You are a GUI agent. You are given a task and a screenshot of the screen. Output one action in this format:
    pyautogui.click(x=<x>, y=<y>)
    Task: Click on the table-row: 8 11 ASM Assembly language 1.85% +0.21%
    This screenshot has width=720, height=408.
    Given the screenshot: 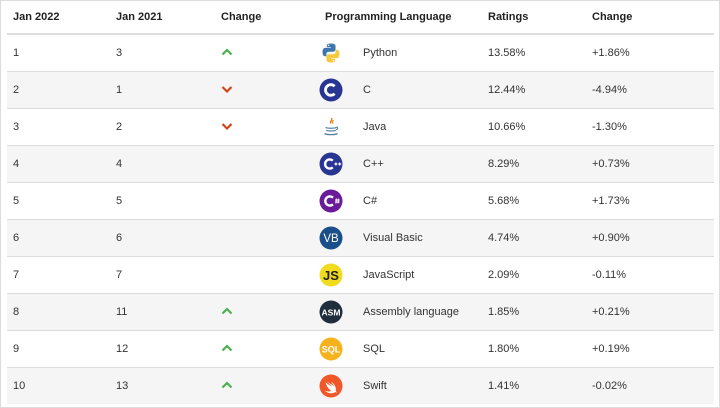 What is the action you would take?
    pyautogui.click(x=360, y=312)
    